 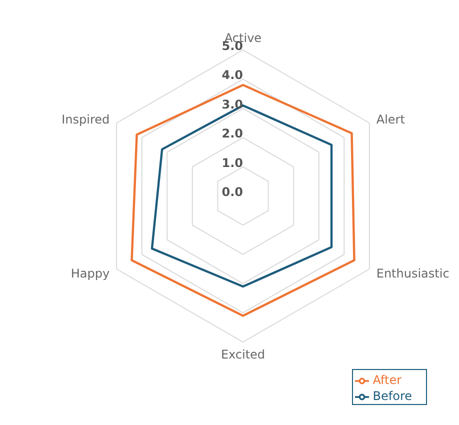 I want to click on y-tick-label: 4.0, so click(x=232, y=75).